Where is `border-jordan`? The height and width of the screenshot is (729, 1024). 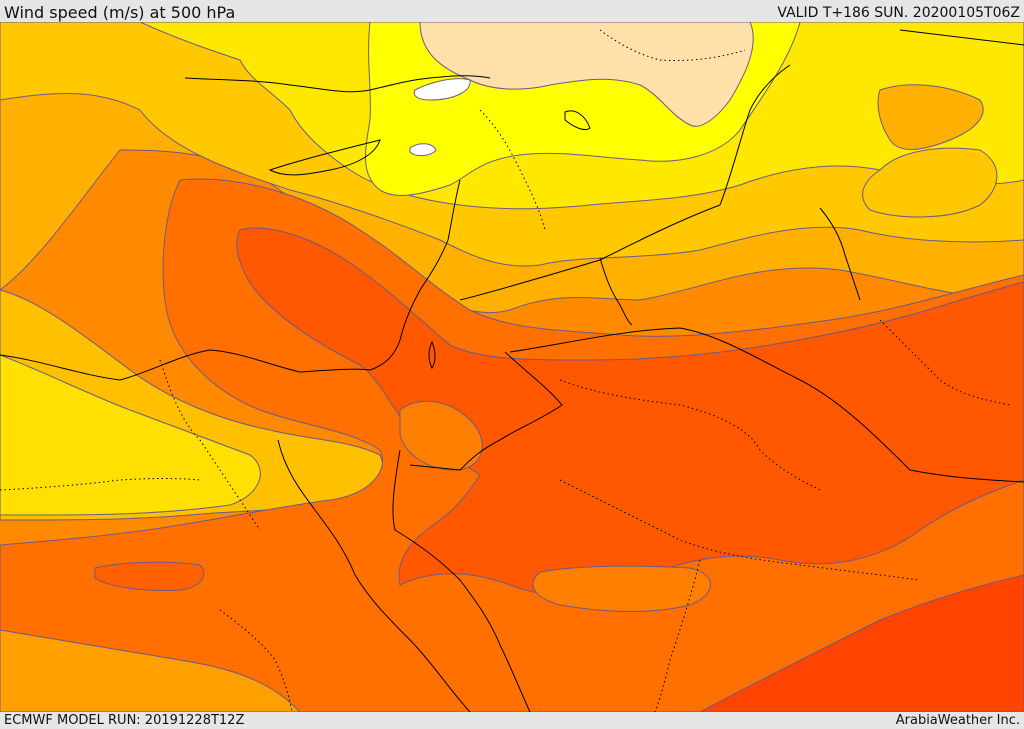 border-jordan is located at coordinates (625, 182).